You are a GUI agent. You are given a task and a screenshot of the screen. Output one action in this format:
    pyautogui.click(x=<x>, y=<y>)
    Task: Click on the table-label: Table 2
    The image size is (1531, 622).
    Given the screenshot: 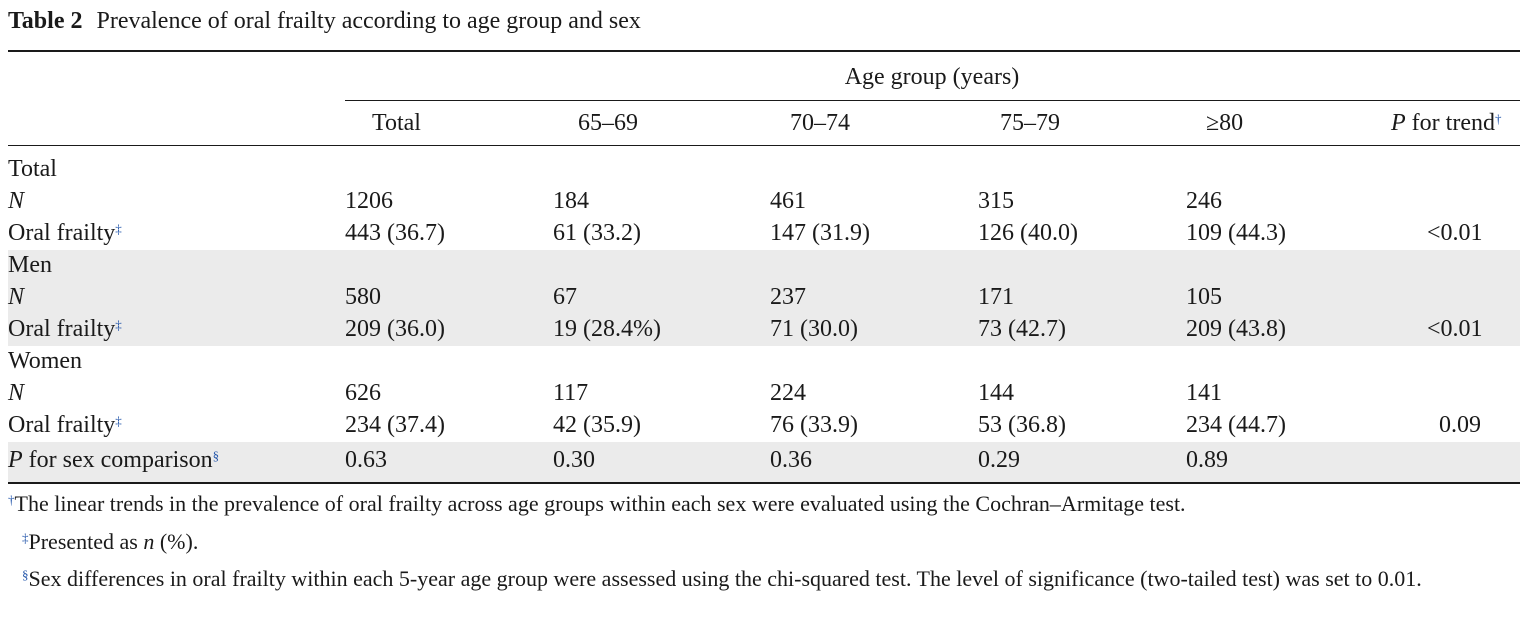 What is the action you would take?
    pyautogui.click(x=45, y=21)
    